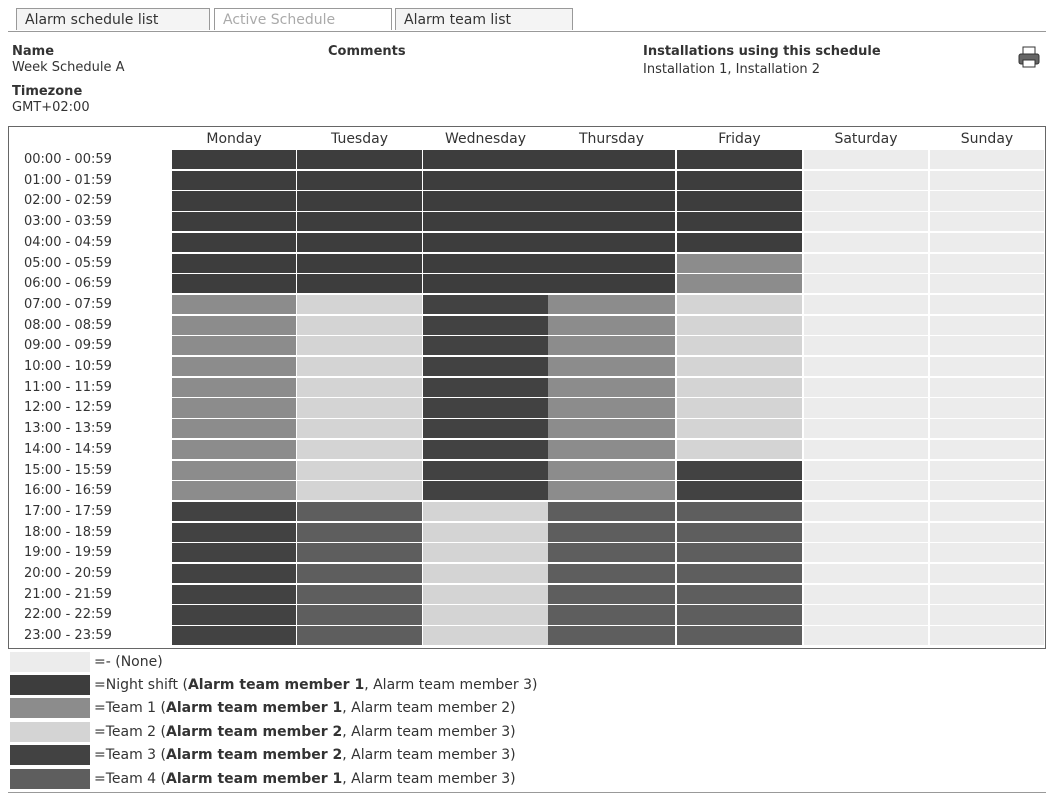  Describe the element at coordinates (130, 732) in the screenshot. I see `legend-part: =Team 2 (` at that location.